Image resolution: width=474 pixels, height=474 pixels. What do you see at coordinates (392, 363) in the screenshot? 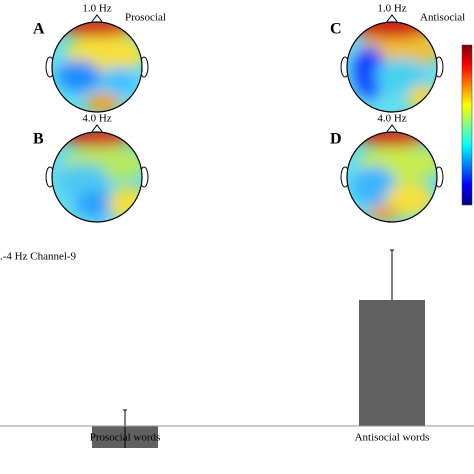
I see `bar` at bounding box center [392, 363].